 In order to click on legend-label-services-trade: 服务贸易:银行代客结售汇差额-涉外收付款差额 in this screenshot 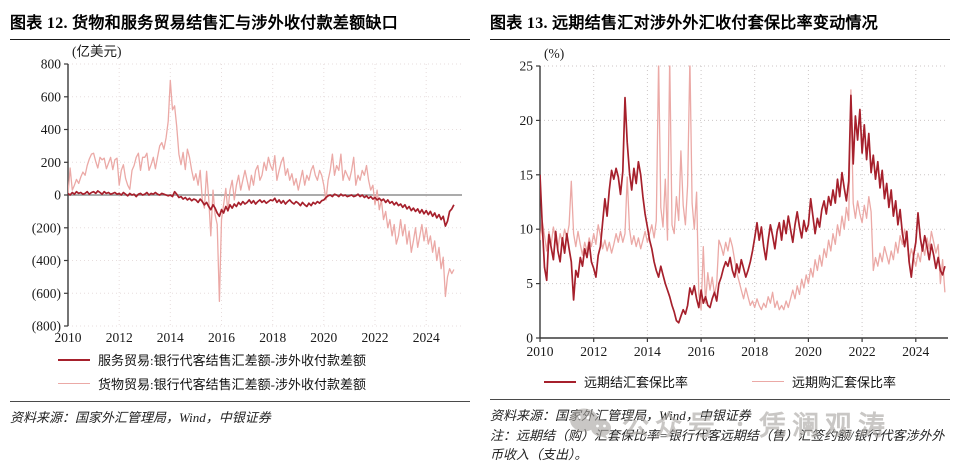, I will do `click(232, 360)`.